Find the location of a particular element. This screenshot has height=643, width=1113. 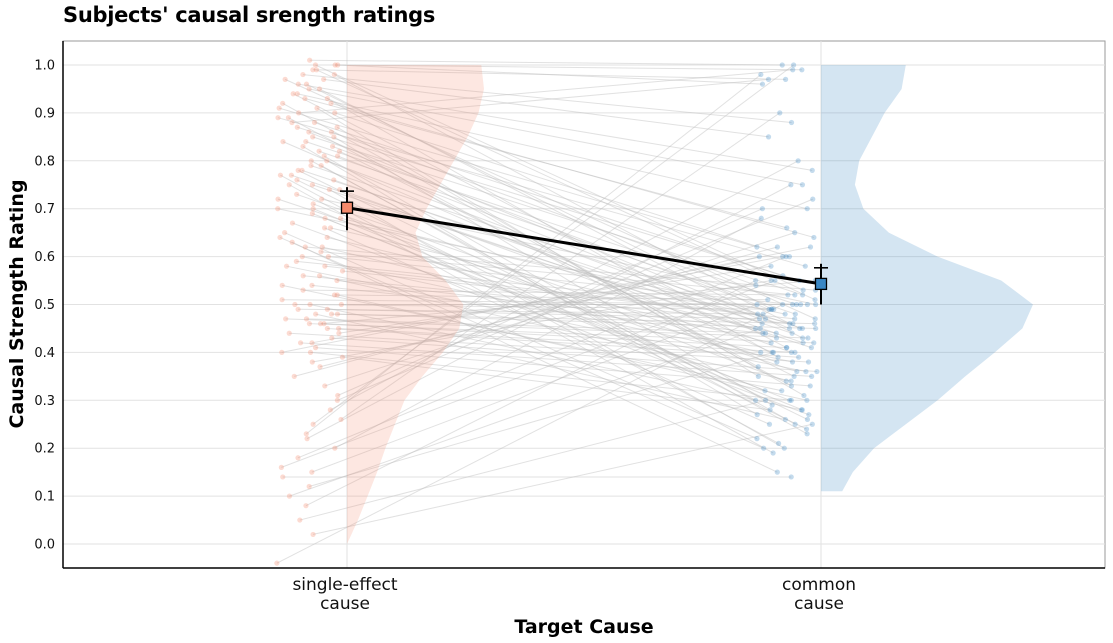

y-axis-title: Causal Strength Rating is located at coordinates (17, 303).